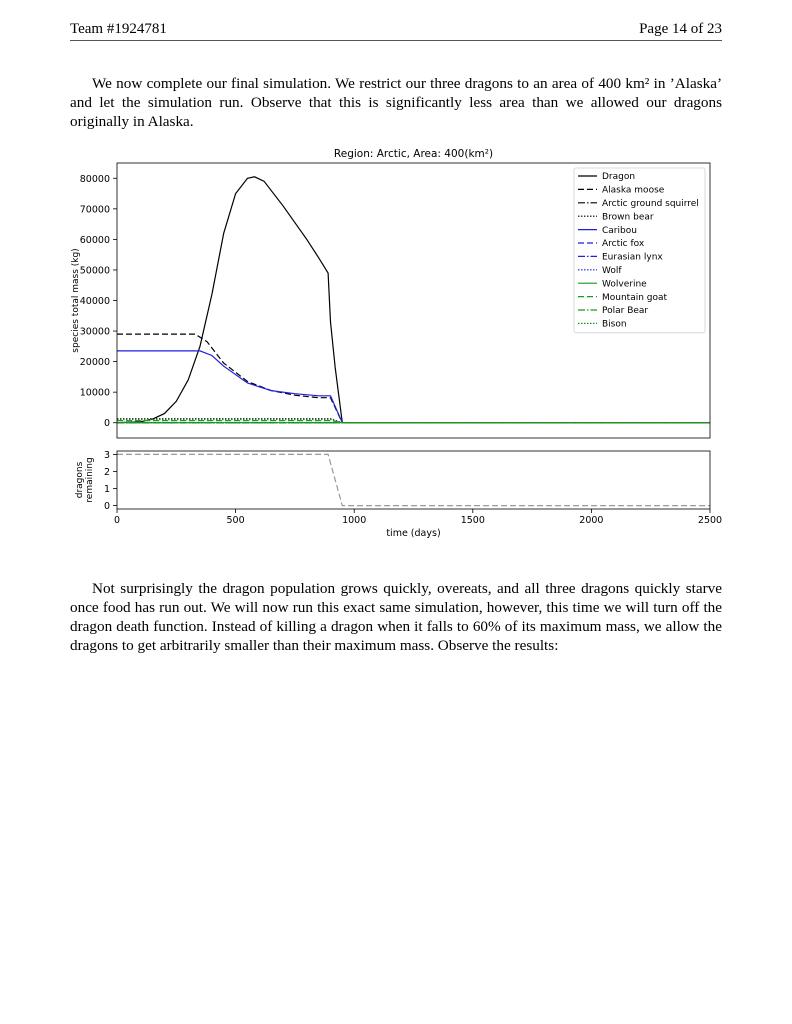 The image size is (792, 1024). What do you see at coordinates (413, 387) in the screenshot?
I see `series-line-caribou` at bounding box center [413, 387].